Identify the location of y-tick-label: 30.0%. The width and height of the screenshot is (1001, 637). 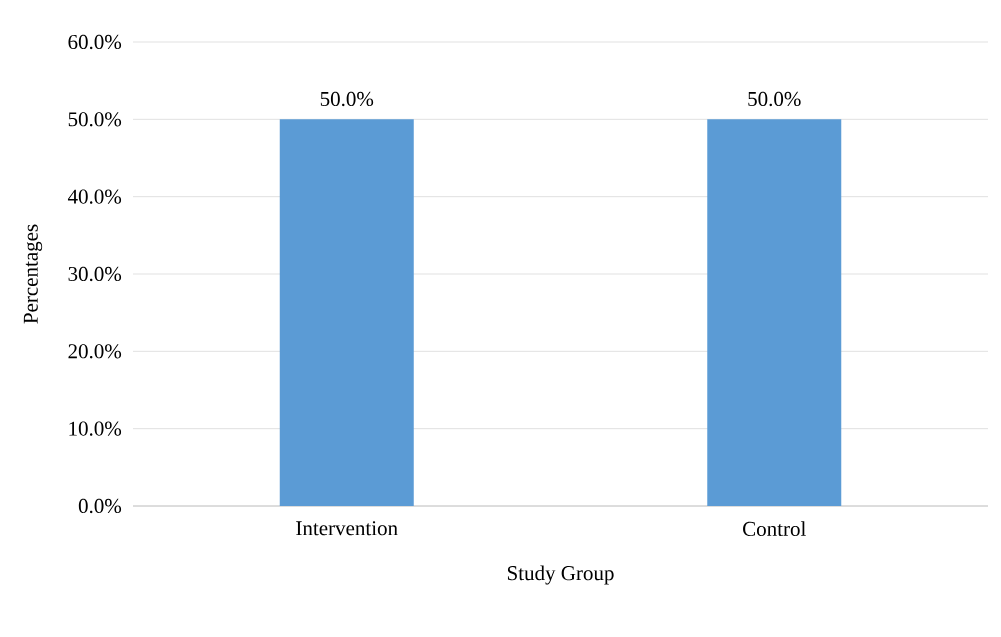
(95, 274).